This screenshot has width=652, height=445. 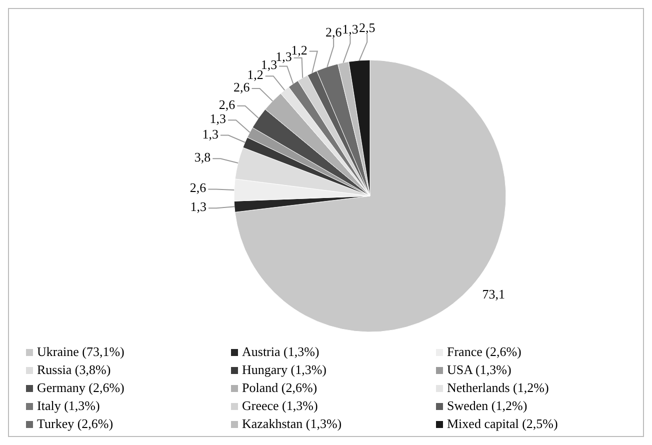 I want to click on legend-label: Germany (2,6%), so click(x=80, y=387).